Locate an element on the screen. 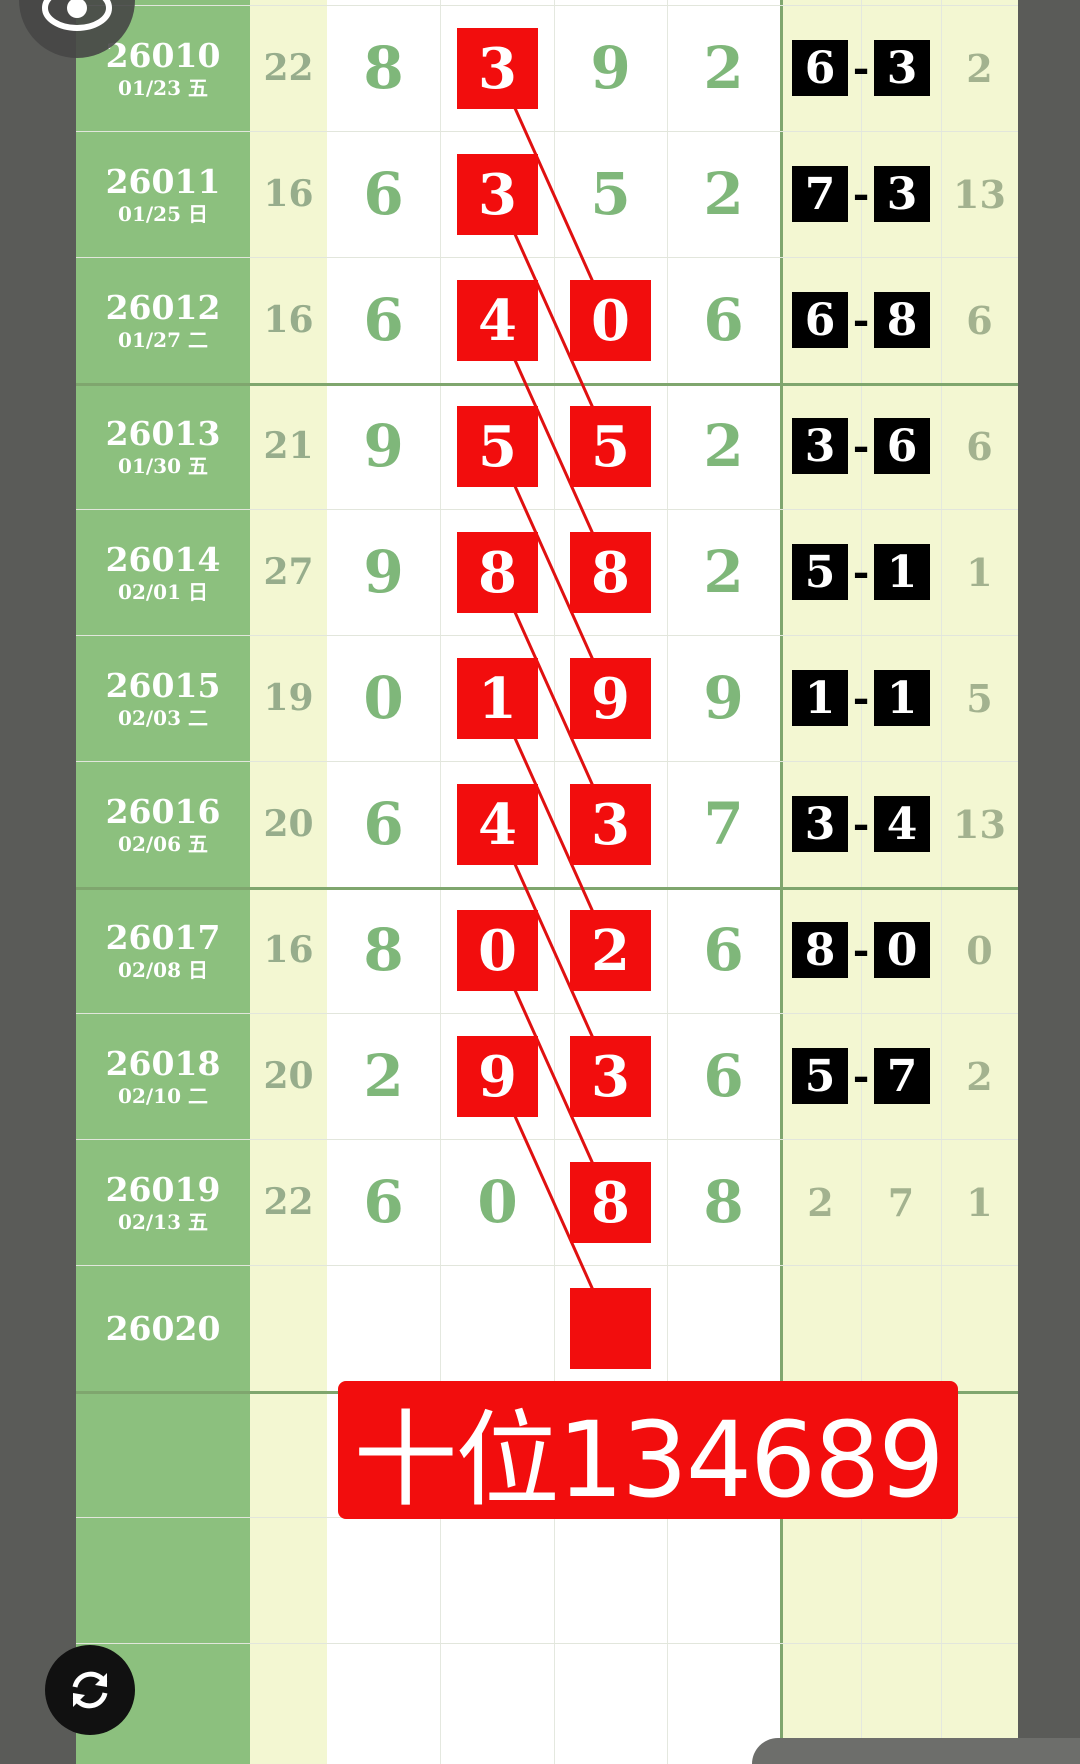 The image size is (1080, 1764). pair-cell: 8-0 is located at coordinates (861, 950).